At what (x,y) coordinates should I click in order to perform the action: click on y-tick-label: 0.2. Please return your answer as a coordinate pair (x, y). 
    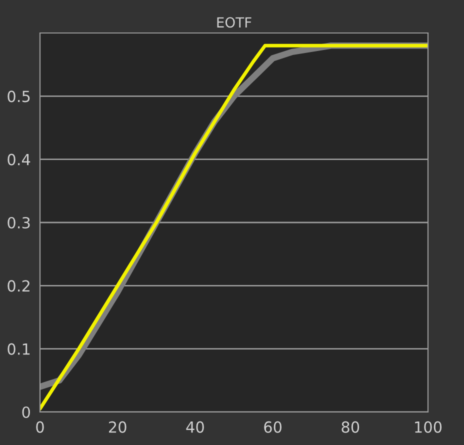
    Looking at the image, I should click on (19, 286).